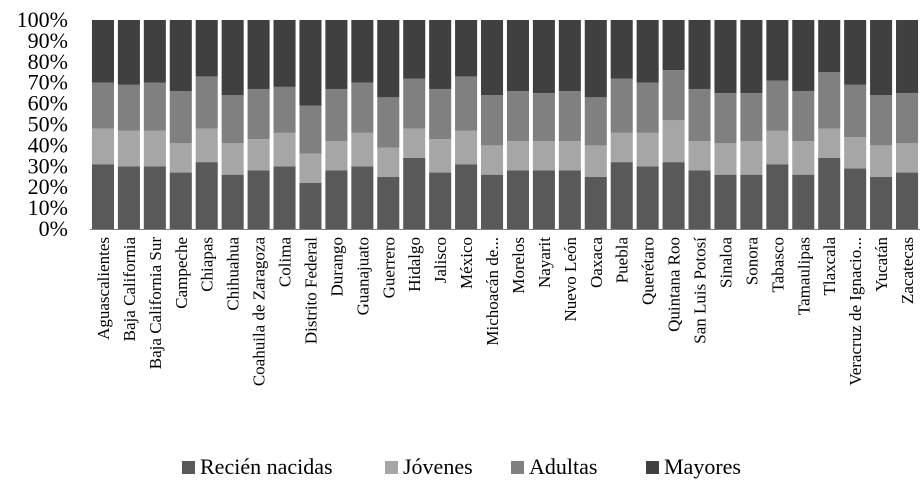  Describe the element at coordinates (414, 264) in the screenshot. I see `x-category-label: Hidalgo` at that location.